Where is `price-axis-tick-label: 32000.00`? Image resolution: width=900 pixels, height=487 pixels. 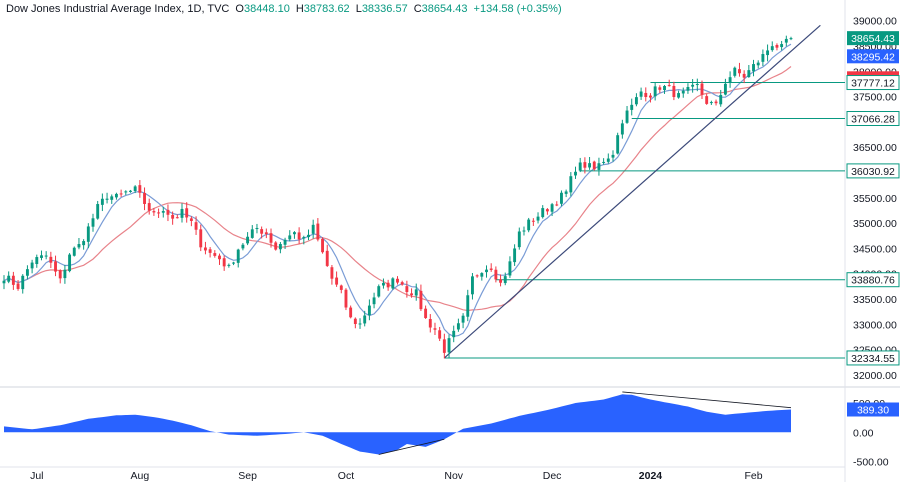
price-axis-tick-label: 32000.00 is located at coordinates (875, 376).